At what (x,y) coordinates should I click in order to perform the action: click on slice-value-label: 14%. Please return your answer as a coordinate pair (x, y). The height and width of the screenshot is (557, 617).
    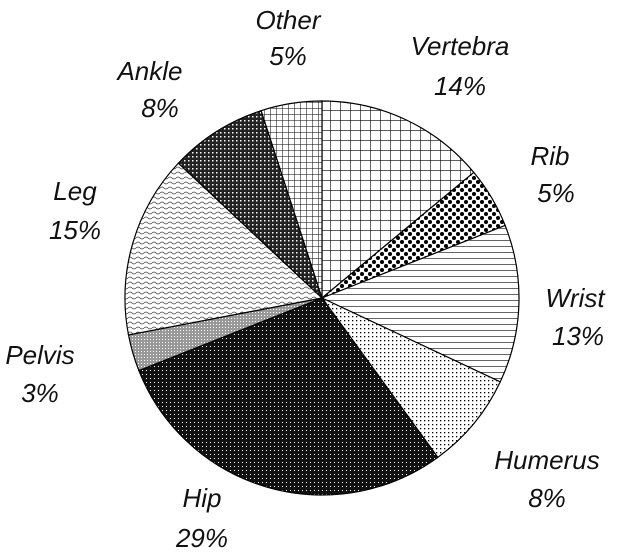
    Looking at the image, I should click on (460, 86).